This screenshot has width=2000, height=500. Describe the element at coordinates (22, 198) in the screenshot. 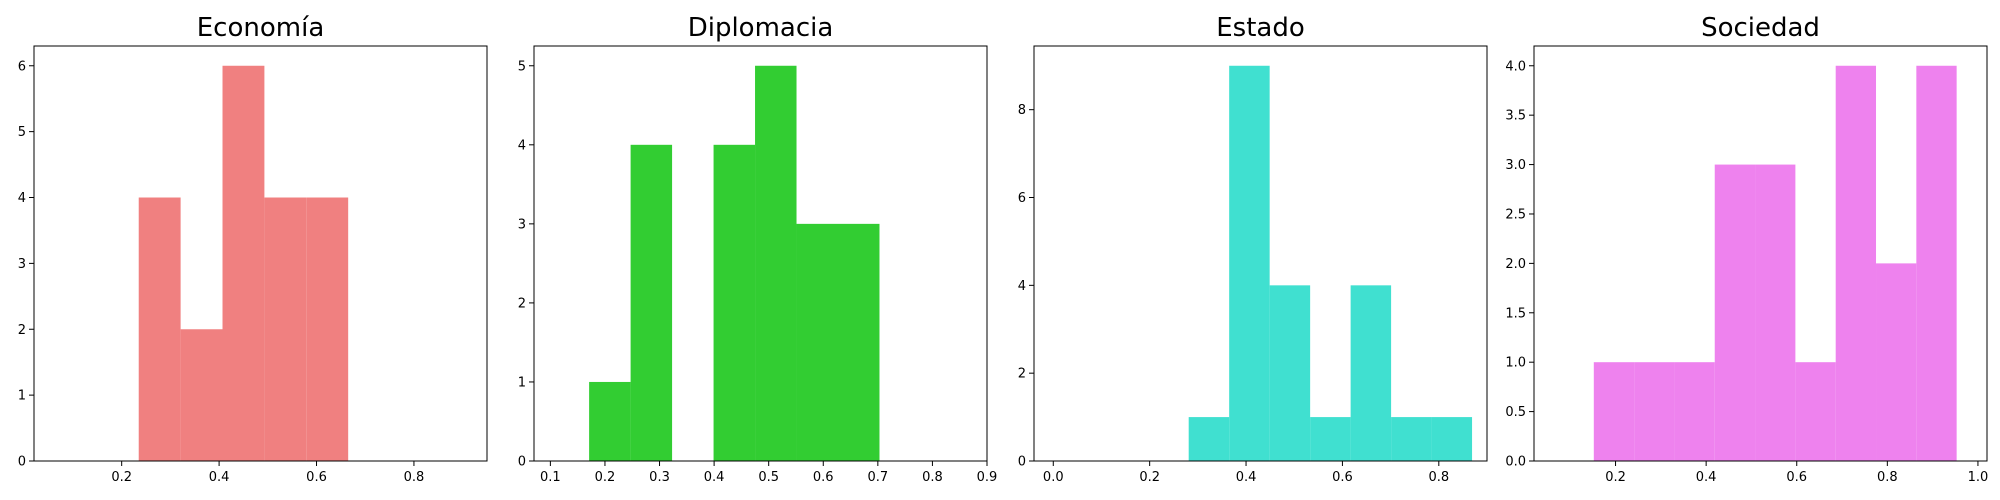

I see `y-tick-label-economia-4: 4` at that location.